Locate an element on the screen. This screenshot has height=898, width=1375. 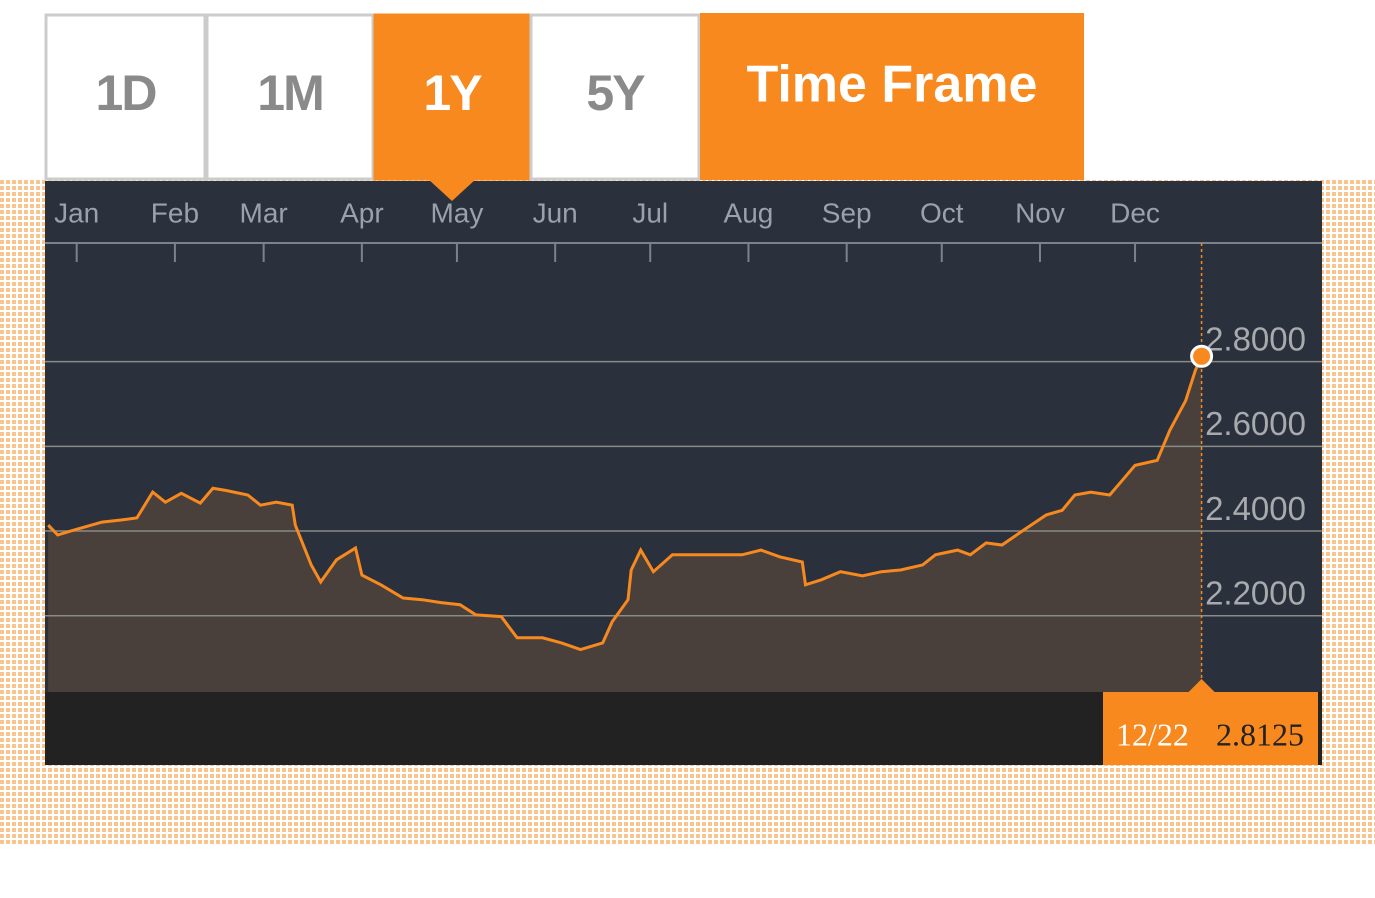
toolbar-label: Time Frame is located at coordinates (892, 85).